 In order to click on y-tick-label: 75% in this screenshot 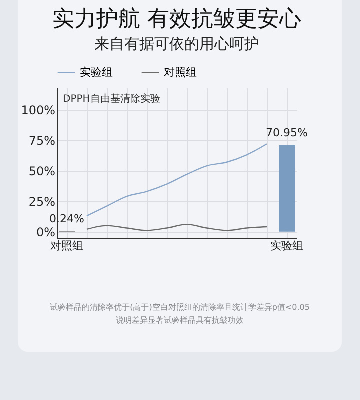, I will do `click(42, 141)`.